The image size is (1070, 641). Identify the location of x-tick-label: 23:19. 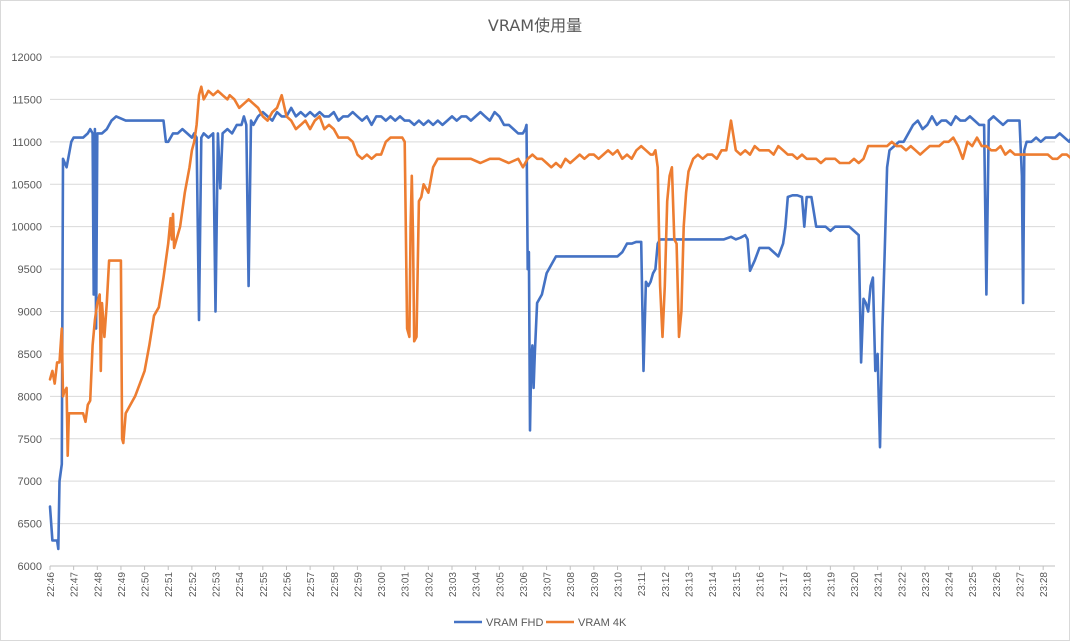
(831, 584).